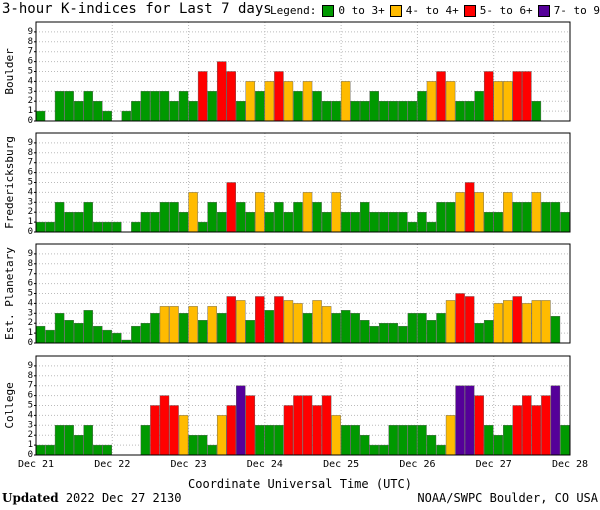 The height and width of the screenshot is (510, 600). I want to click on x-tick-label: Dec 25, so click(341, 464).